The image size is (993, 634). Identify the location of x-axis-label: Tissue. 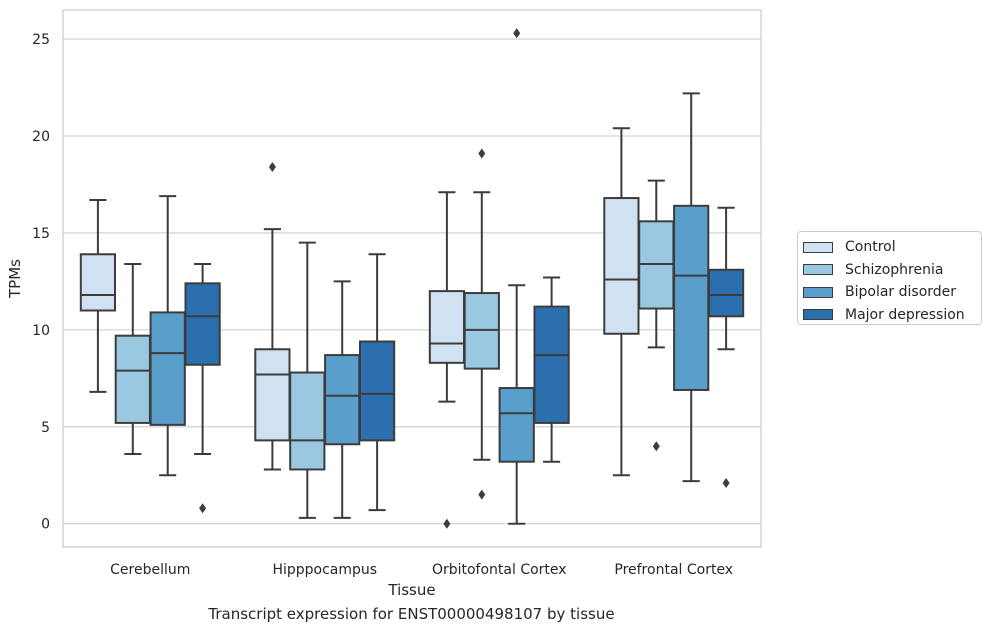
(411, 590).